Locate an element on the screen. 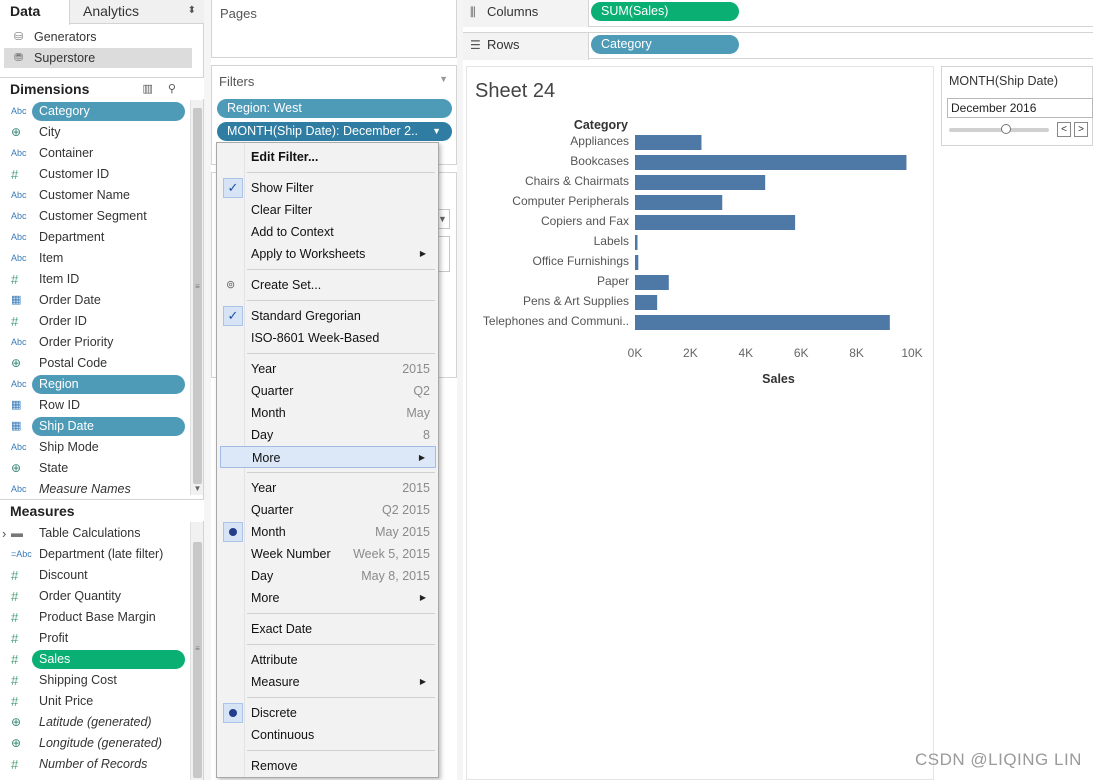 The height and width of the screenshot is (780, 1093). field-label: Discount is located at coordinates (63, 575).